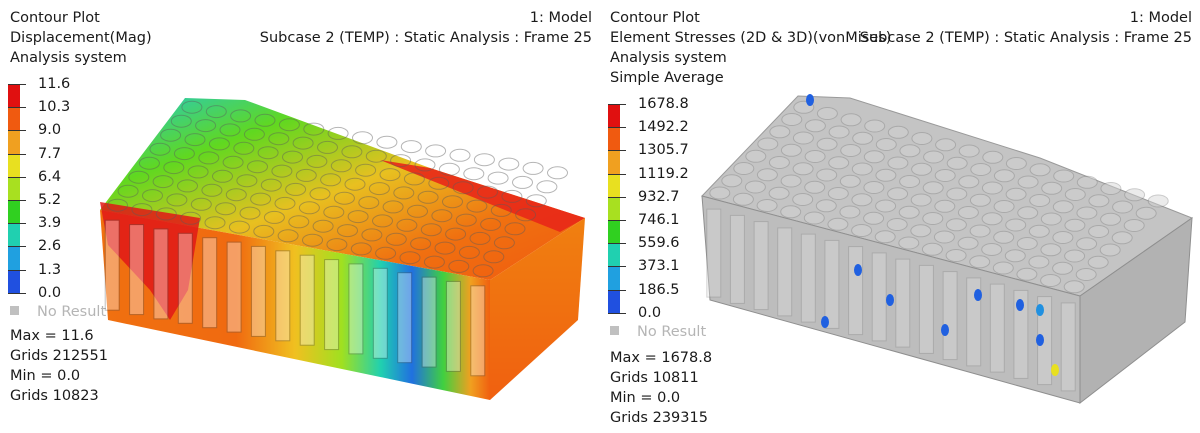  I want to click on max-value: Max = 11.6, so click(52, 336).